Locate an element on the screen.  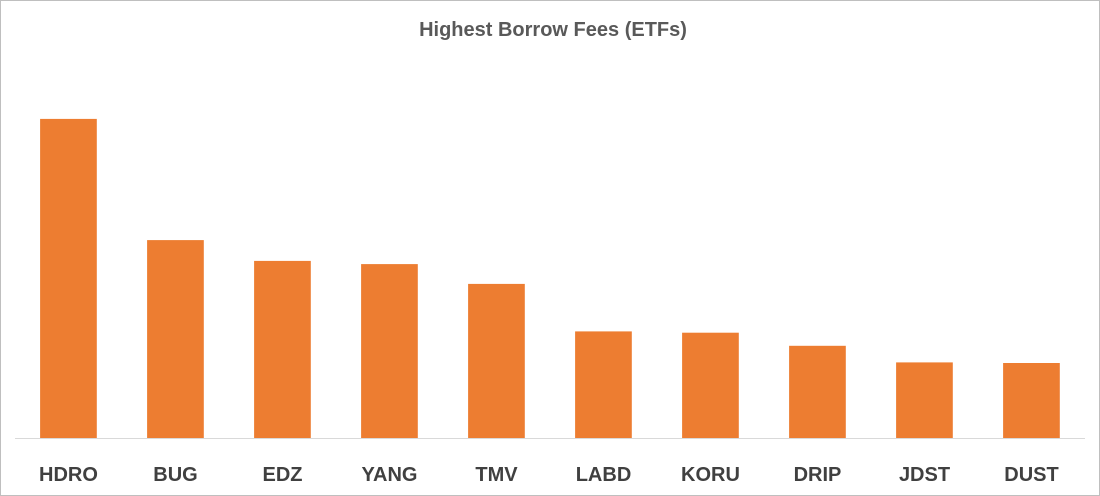
x-tick-labels: HDRO BUG EDZ YANG TMV LABD KORU DRIP JDST DUST is located at coordinates (549, 475).